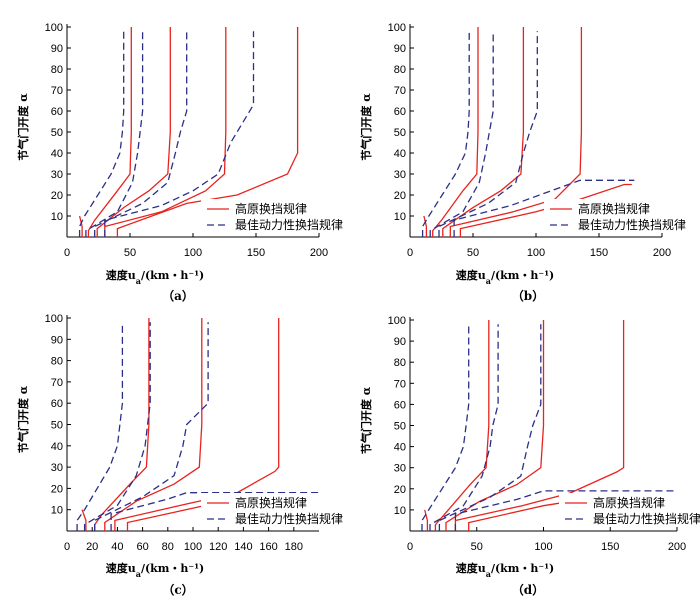  I want to click on x-tick-label: 140, so click(243, 547).